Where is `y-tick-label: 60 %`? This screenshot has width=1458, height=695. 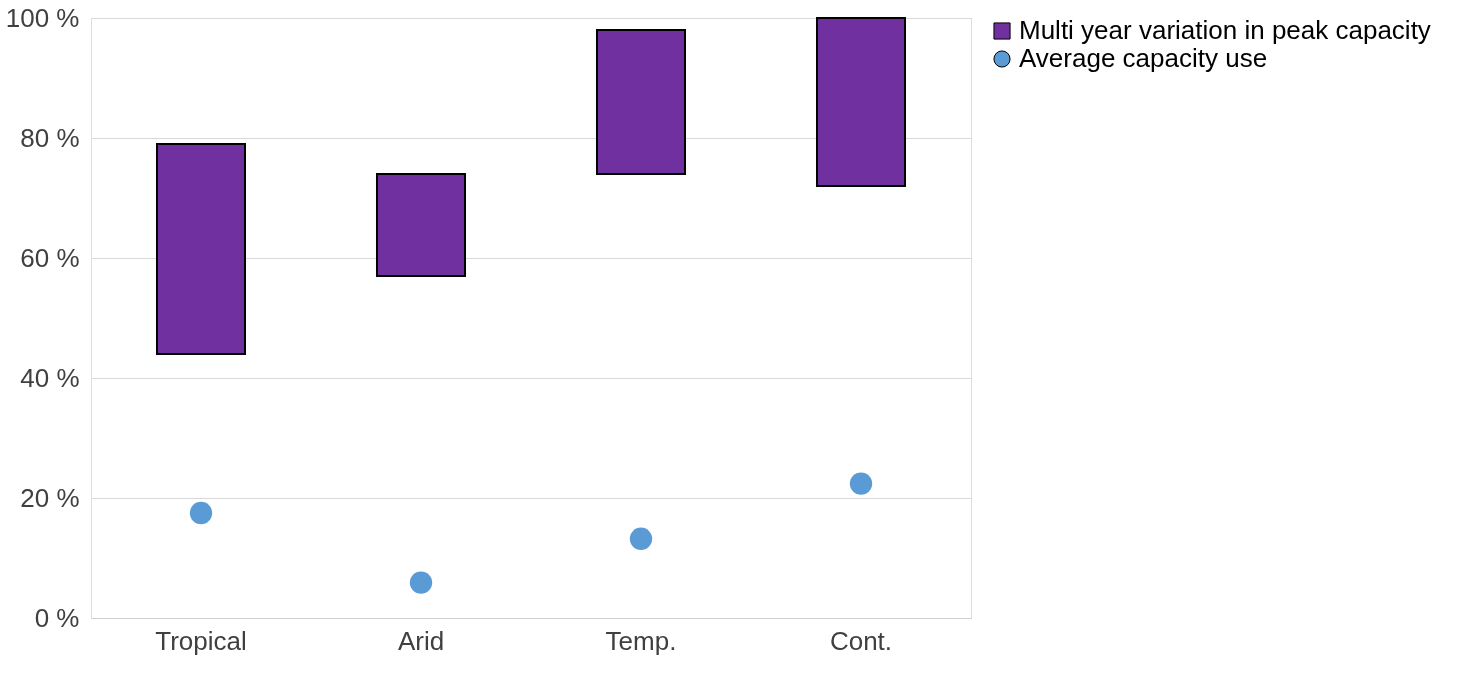 y-tick-label: 60 % is located at coordinates (50, 257).